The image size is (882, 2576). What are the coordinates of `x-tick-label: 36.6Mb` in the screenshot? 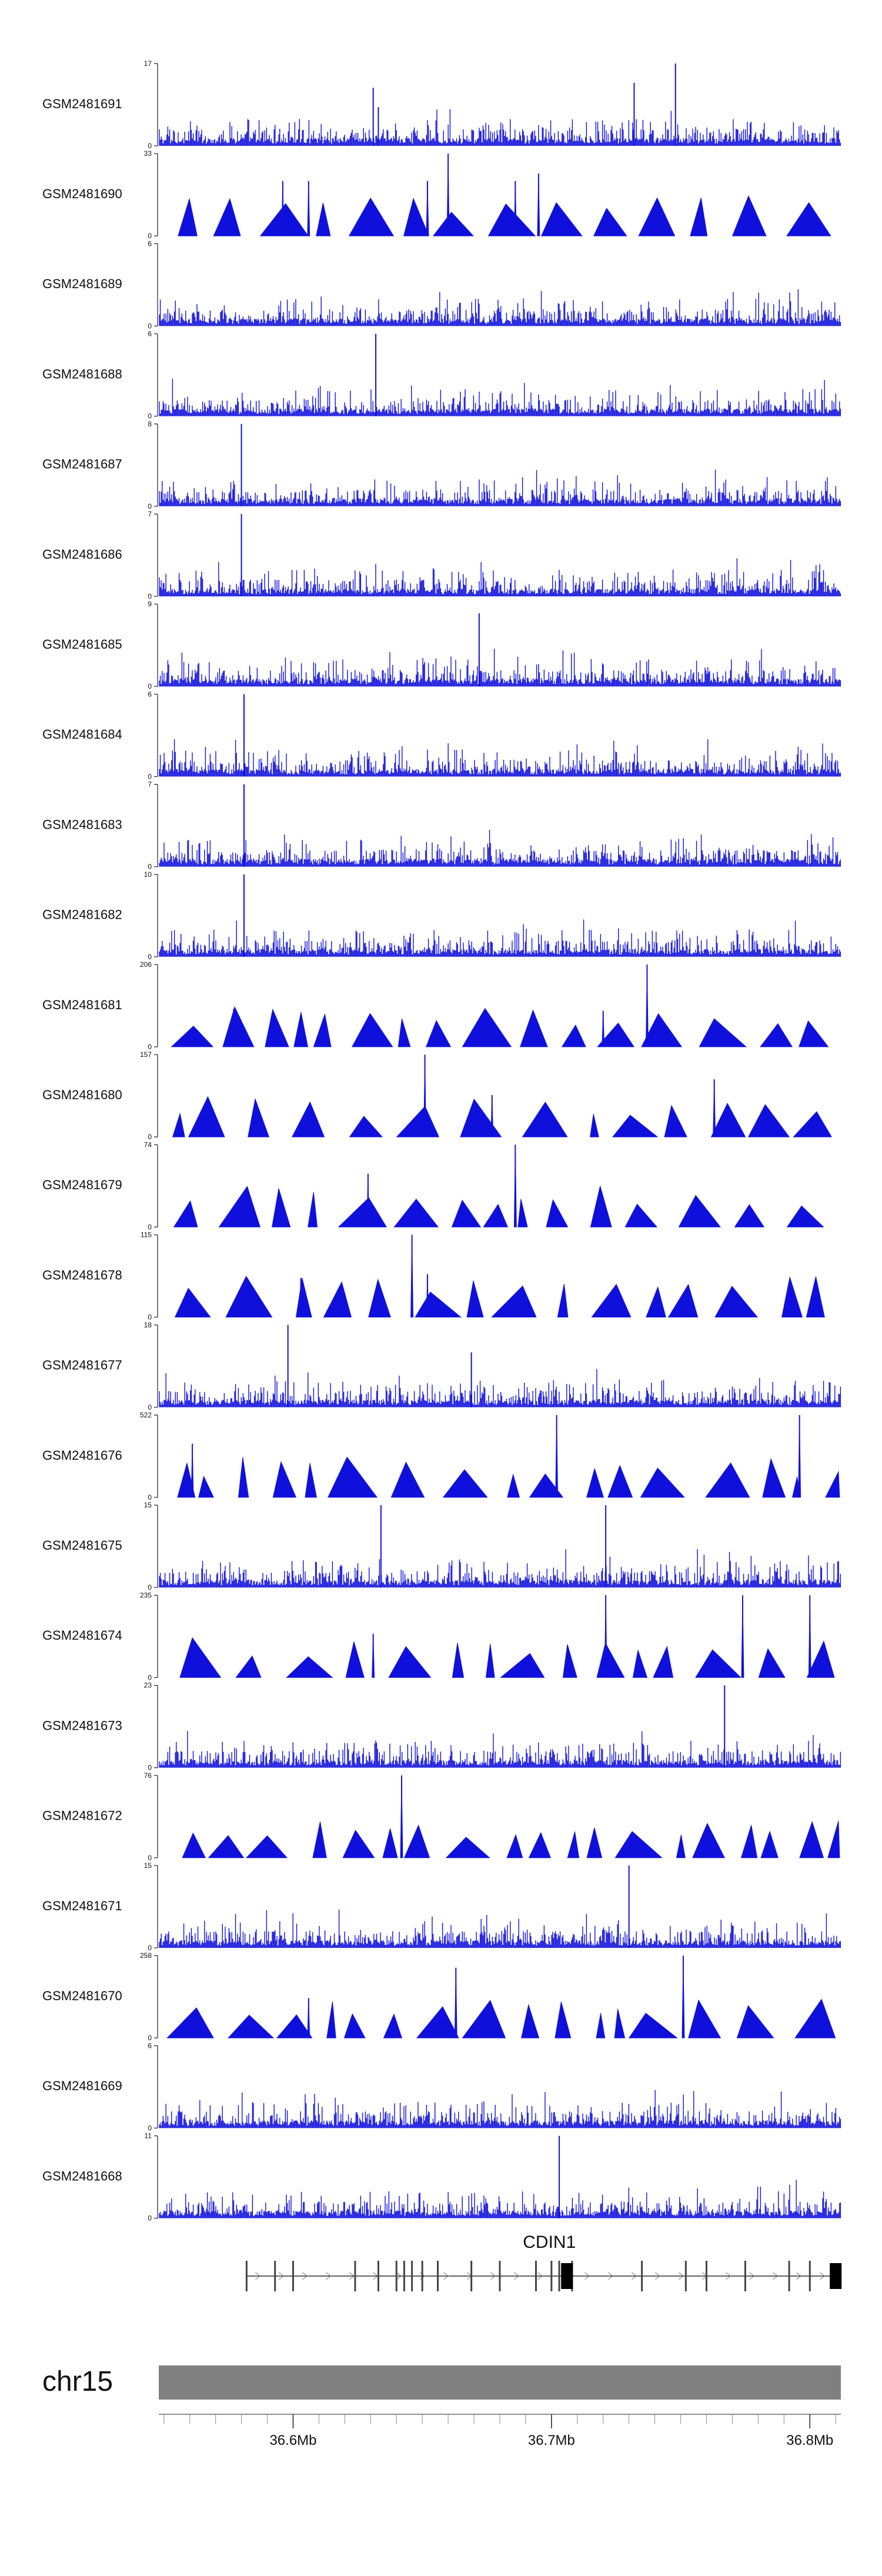 It's located at (292, 2440).